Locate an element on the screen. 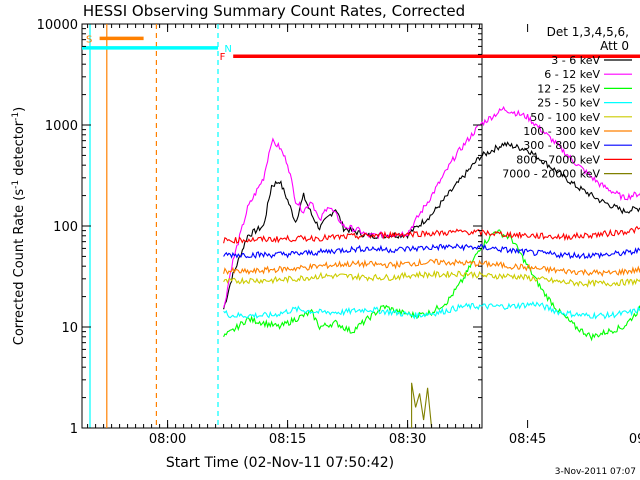  y-tick-label-0: 1 is located at coordinates (74, 429).